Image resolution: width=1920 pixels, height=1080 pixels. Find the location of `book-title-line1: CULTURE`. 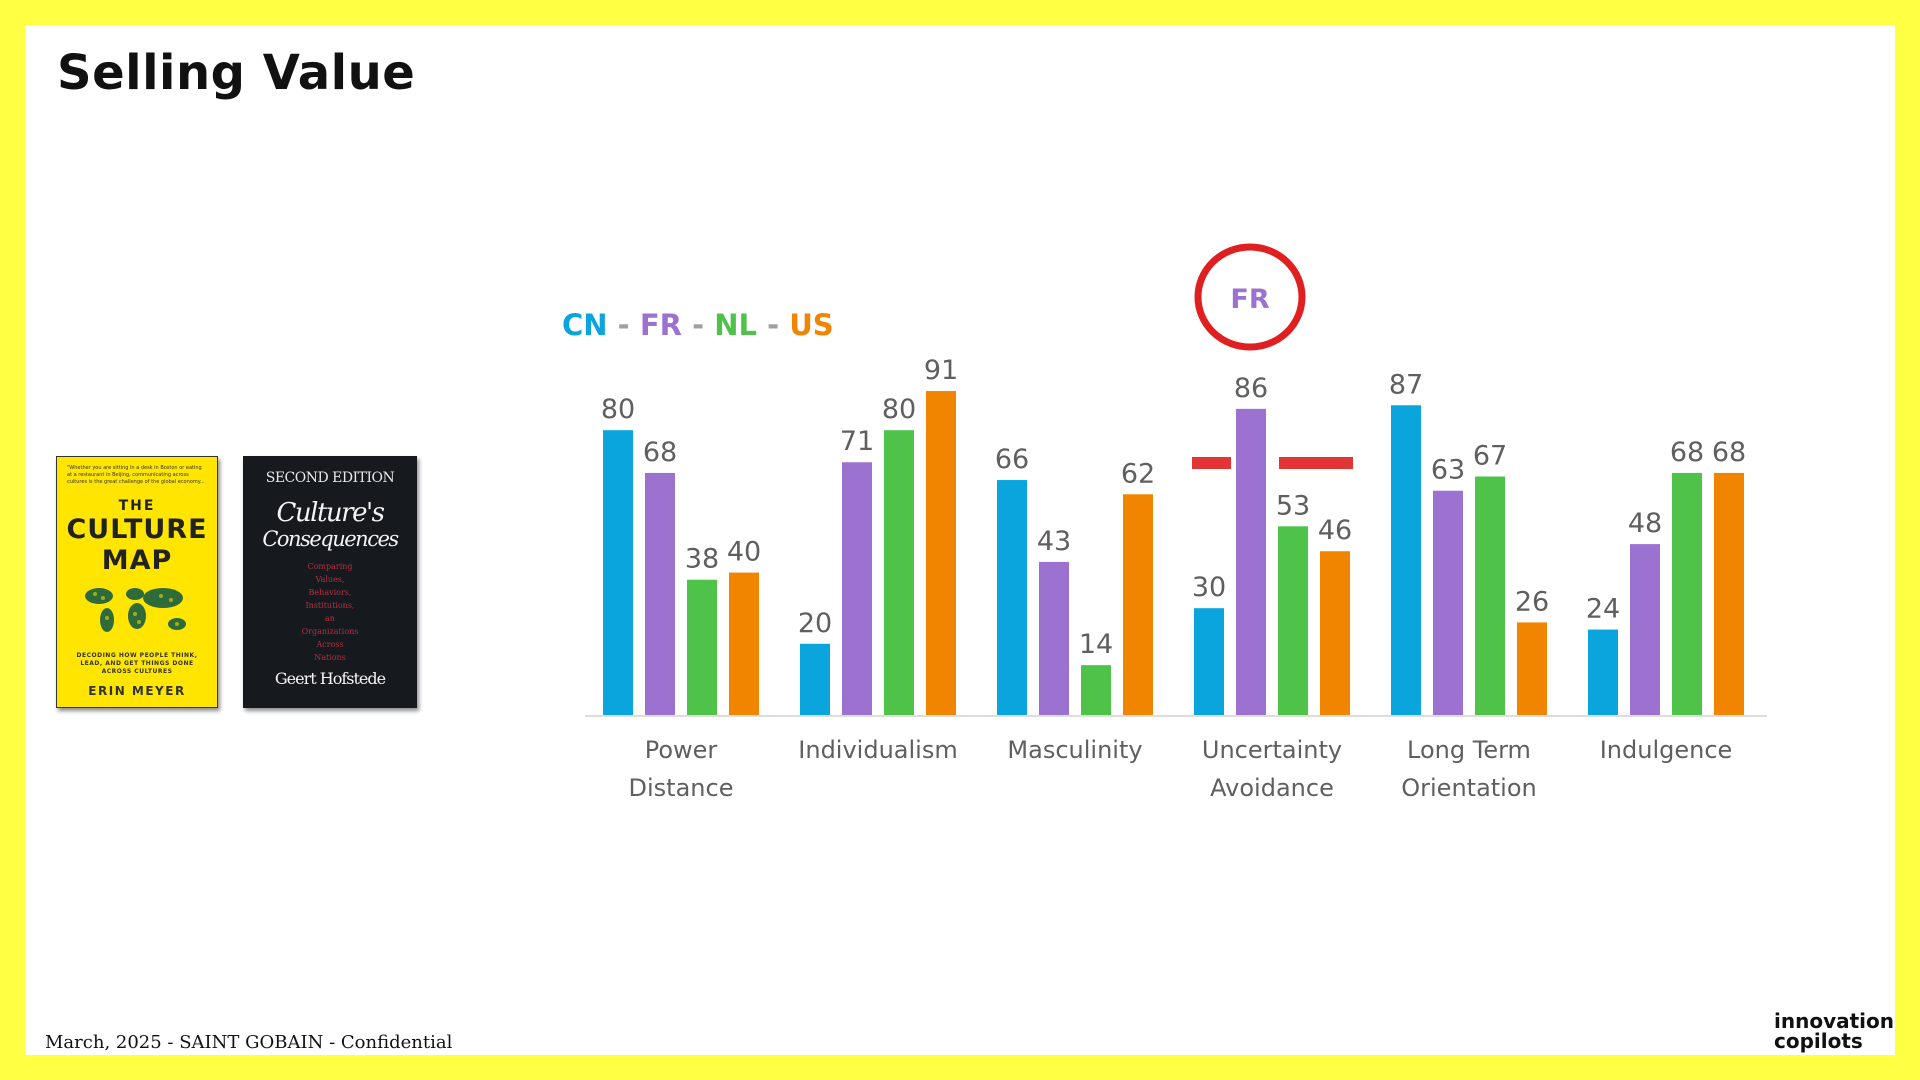

book-title-line1: CULTURE is located at coordinates (137, 529).